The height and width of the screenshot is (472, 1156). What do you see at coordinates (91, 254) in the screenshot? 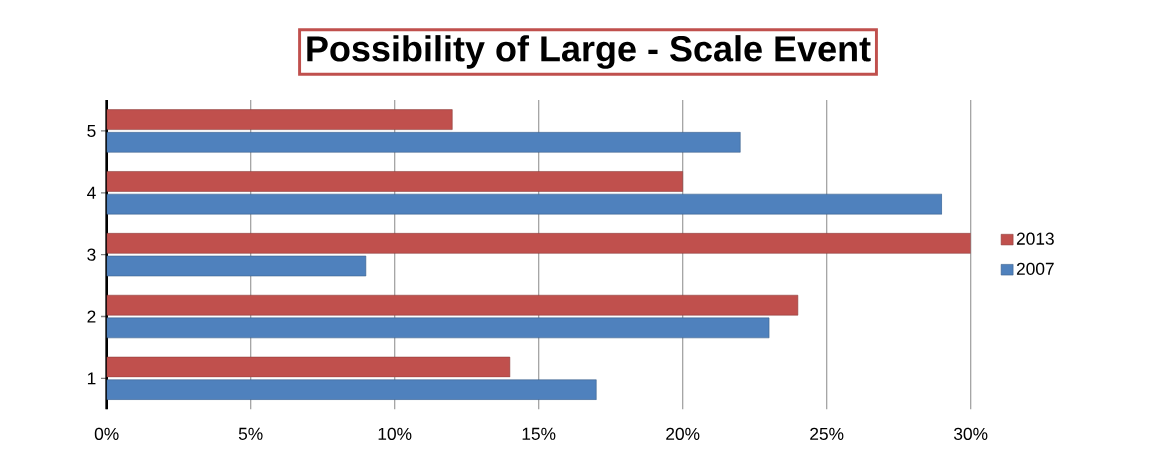
I see `y-tick-label: 3` at bounding box center [91, 254].